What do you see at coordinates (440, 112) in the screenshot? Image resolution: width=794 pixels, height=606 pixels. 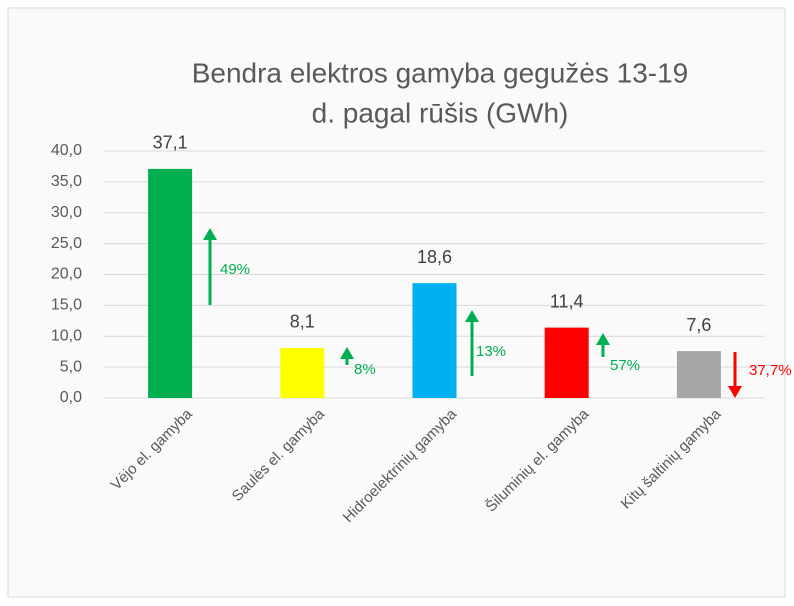 I see `chart-title: d. pagal rūšis (GWh)` at bounding box center [440, 112].